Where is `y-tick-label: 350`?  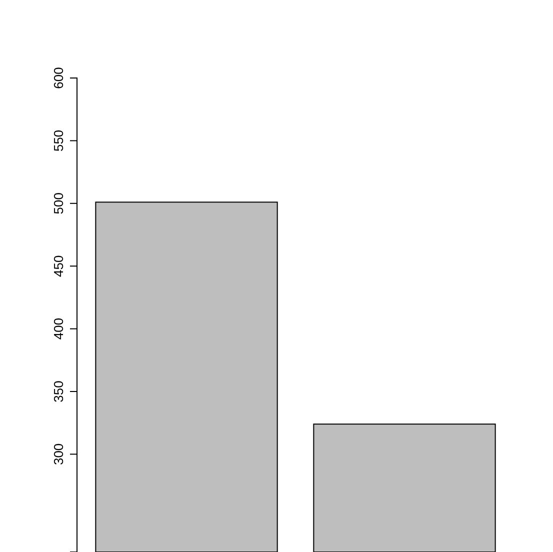 y-tick-label: 350 is located at coordinates (58, 391).